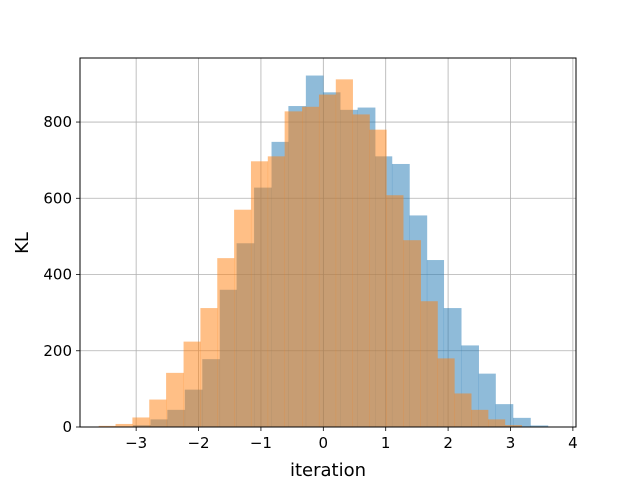 The image size is (640, 480). I want to click on x-tick-label: 4, so click(573, 443).